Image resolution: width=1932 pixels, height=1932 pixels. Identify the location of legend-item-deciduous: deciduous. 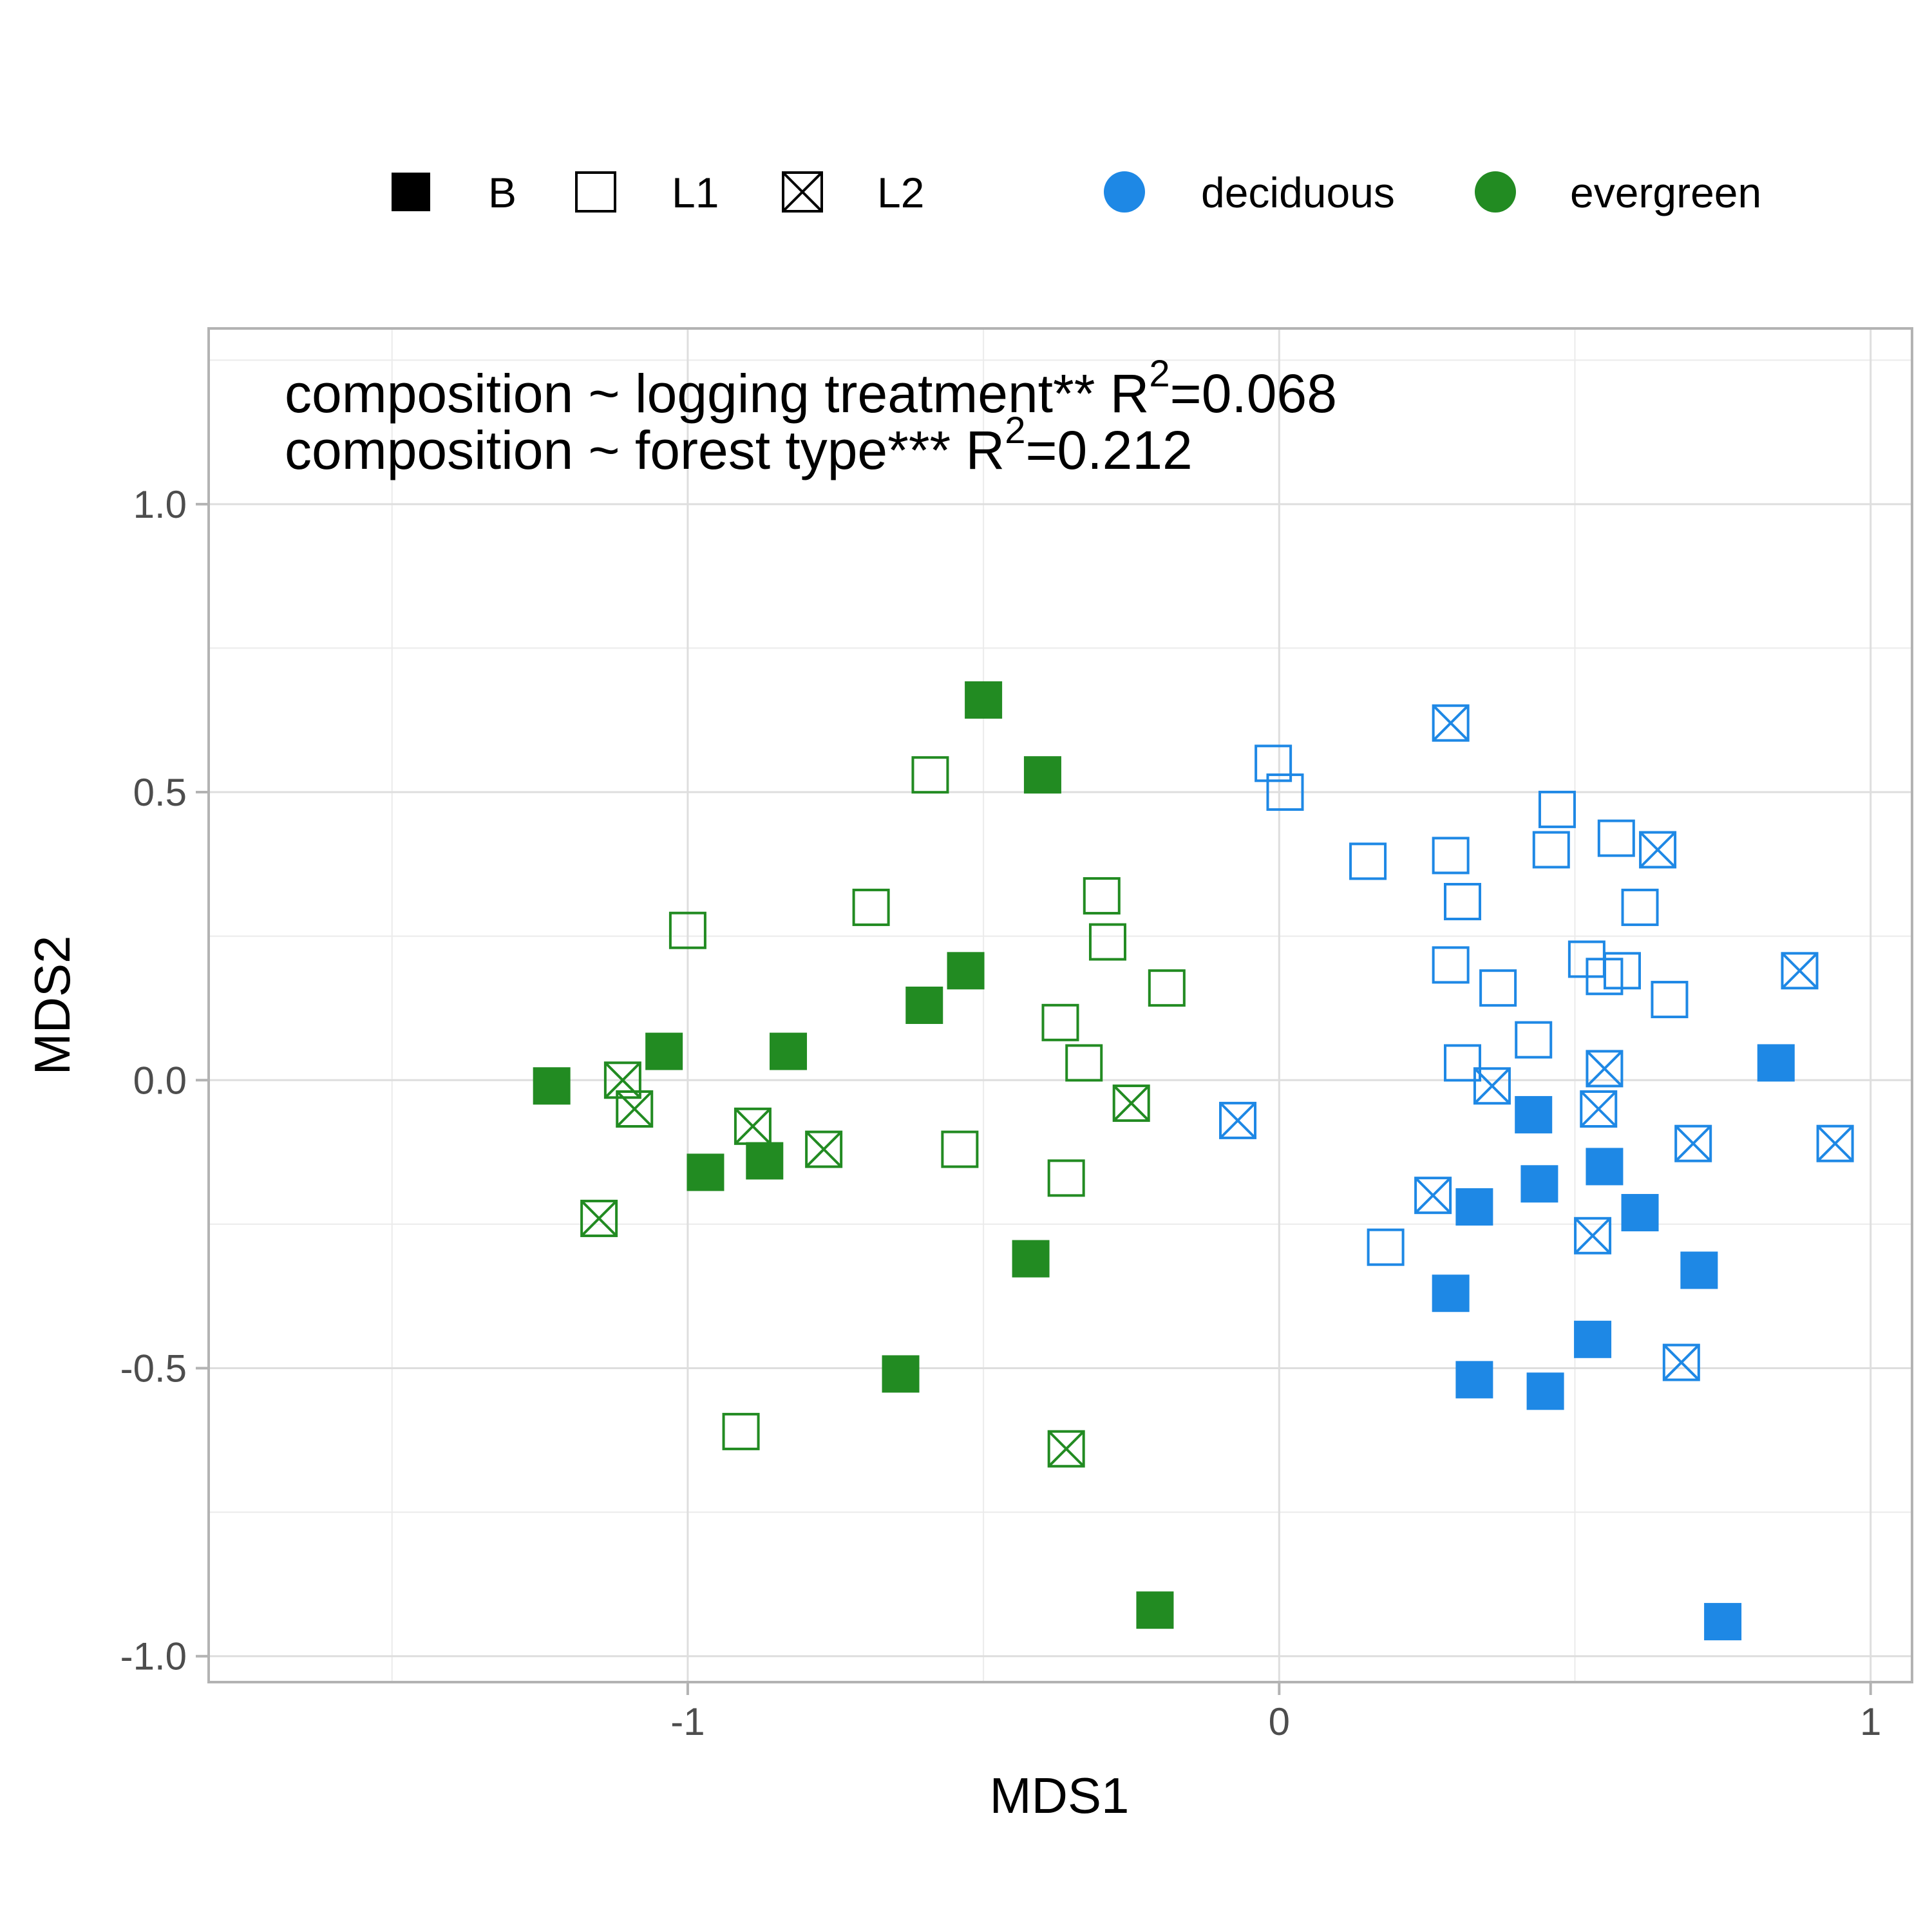
(1250, 192).